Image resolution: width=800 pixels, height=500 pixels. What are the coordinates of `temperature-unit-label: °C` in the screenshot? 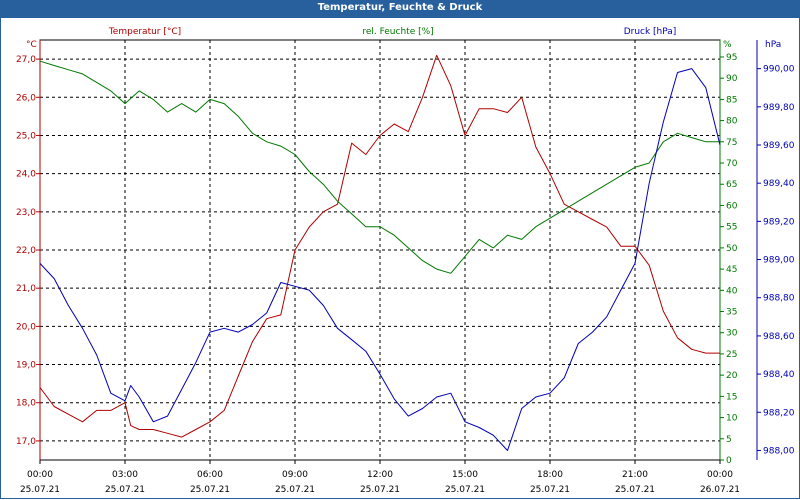 It's located at (31, 45).